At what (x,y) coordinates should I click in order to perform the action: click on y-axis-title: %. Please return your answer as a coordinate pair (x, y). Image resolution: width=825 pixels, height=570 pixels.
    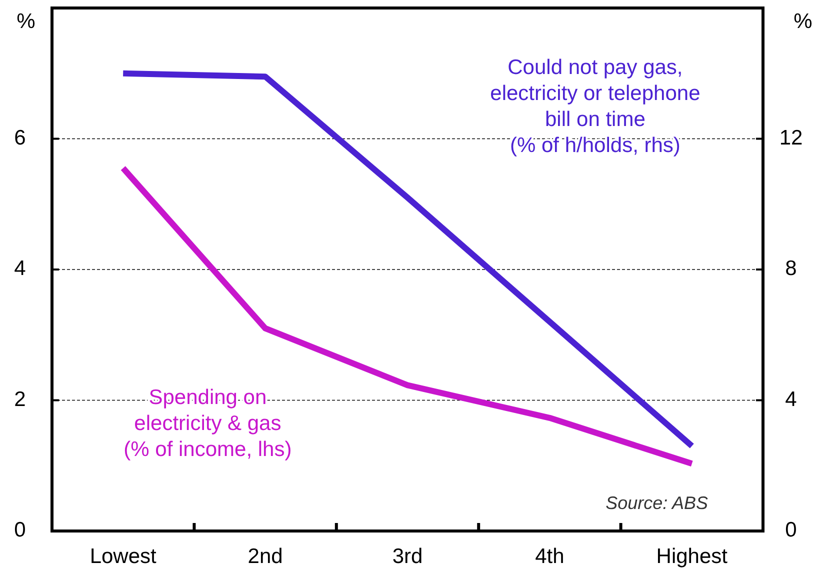
    Looking at the image, I should click on (26, 21).